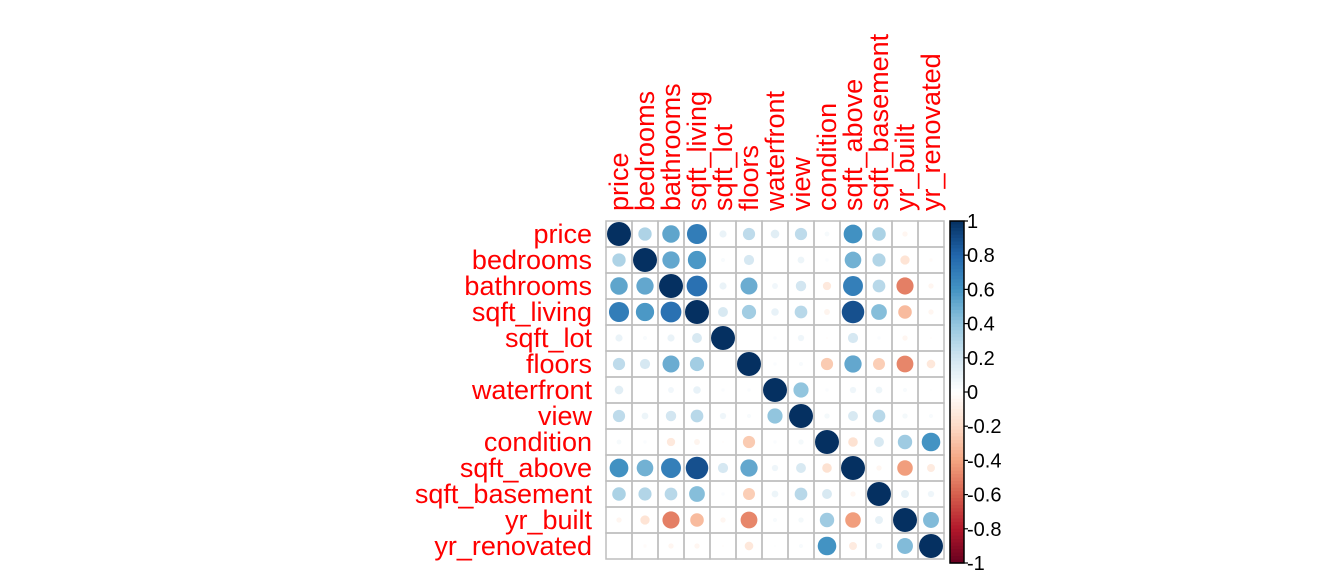  I want to click on corr-circle-yr_built-yr_renovated, so click(931, 520).